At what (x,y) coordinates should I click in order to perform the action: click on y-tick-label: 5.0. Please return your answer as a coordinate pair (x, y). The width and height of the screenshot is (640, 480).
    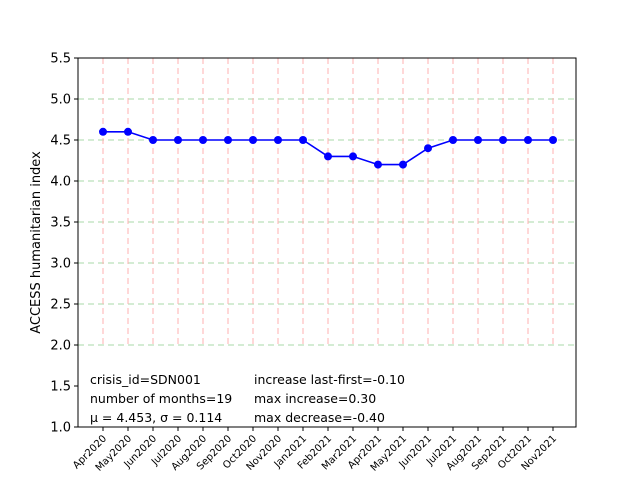
    Looking at the image, I should click on (60, 100).